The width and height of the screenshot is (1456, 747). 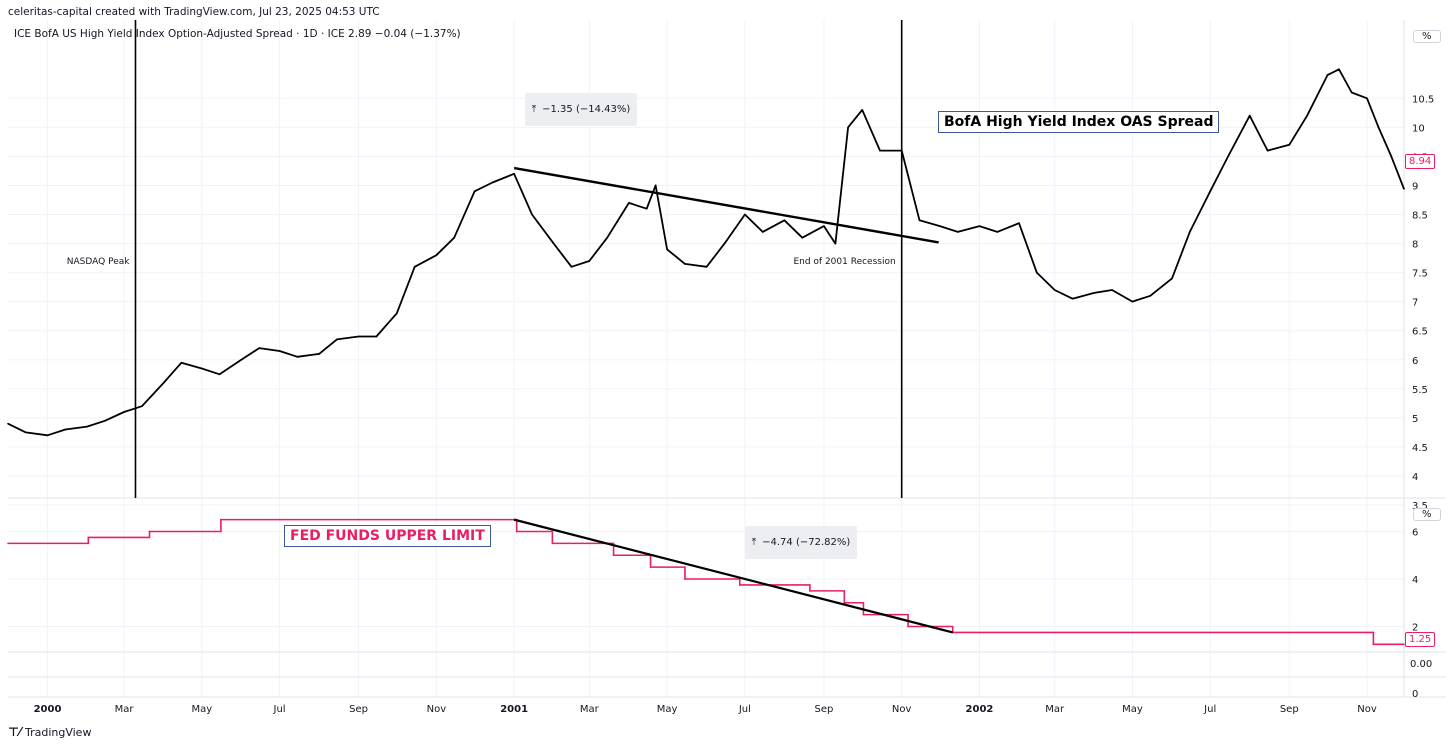 What do you see at coordinates (387, 536) in the screenshot?
I see `fed-chart-title: FED FUNDS UPPER LIMIT` at bounding box center [387, 536].